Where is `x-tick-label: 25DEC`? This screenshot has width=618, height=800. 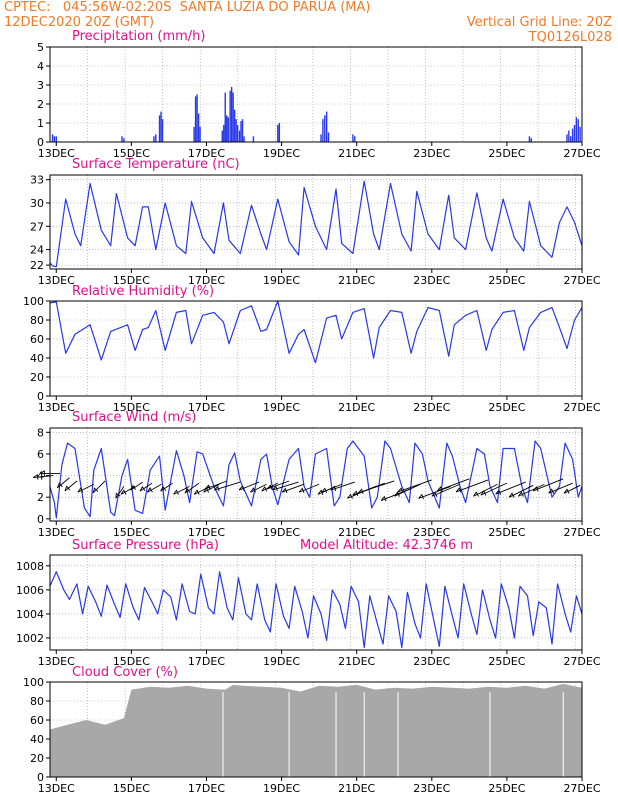
x-tick-label: 25DEC is located at coordinates (506, 153).